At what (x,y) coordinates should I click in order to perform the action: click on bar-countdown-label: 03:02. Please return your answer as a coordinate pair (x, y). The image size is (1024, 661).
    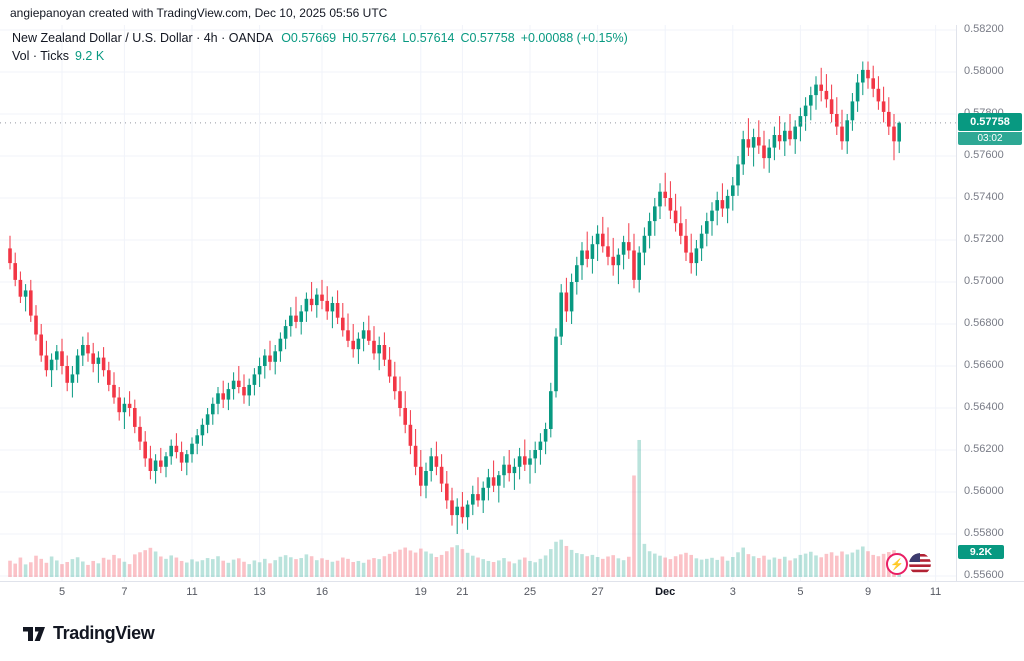
    Looking at the image, I should click on (990, 138).